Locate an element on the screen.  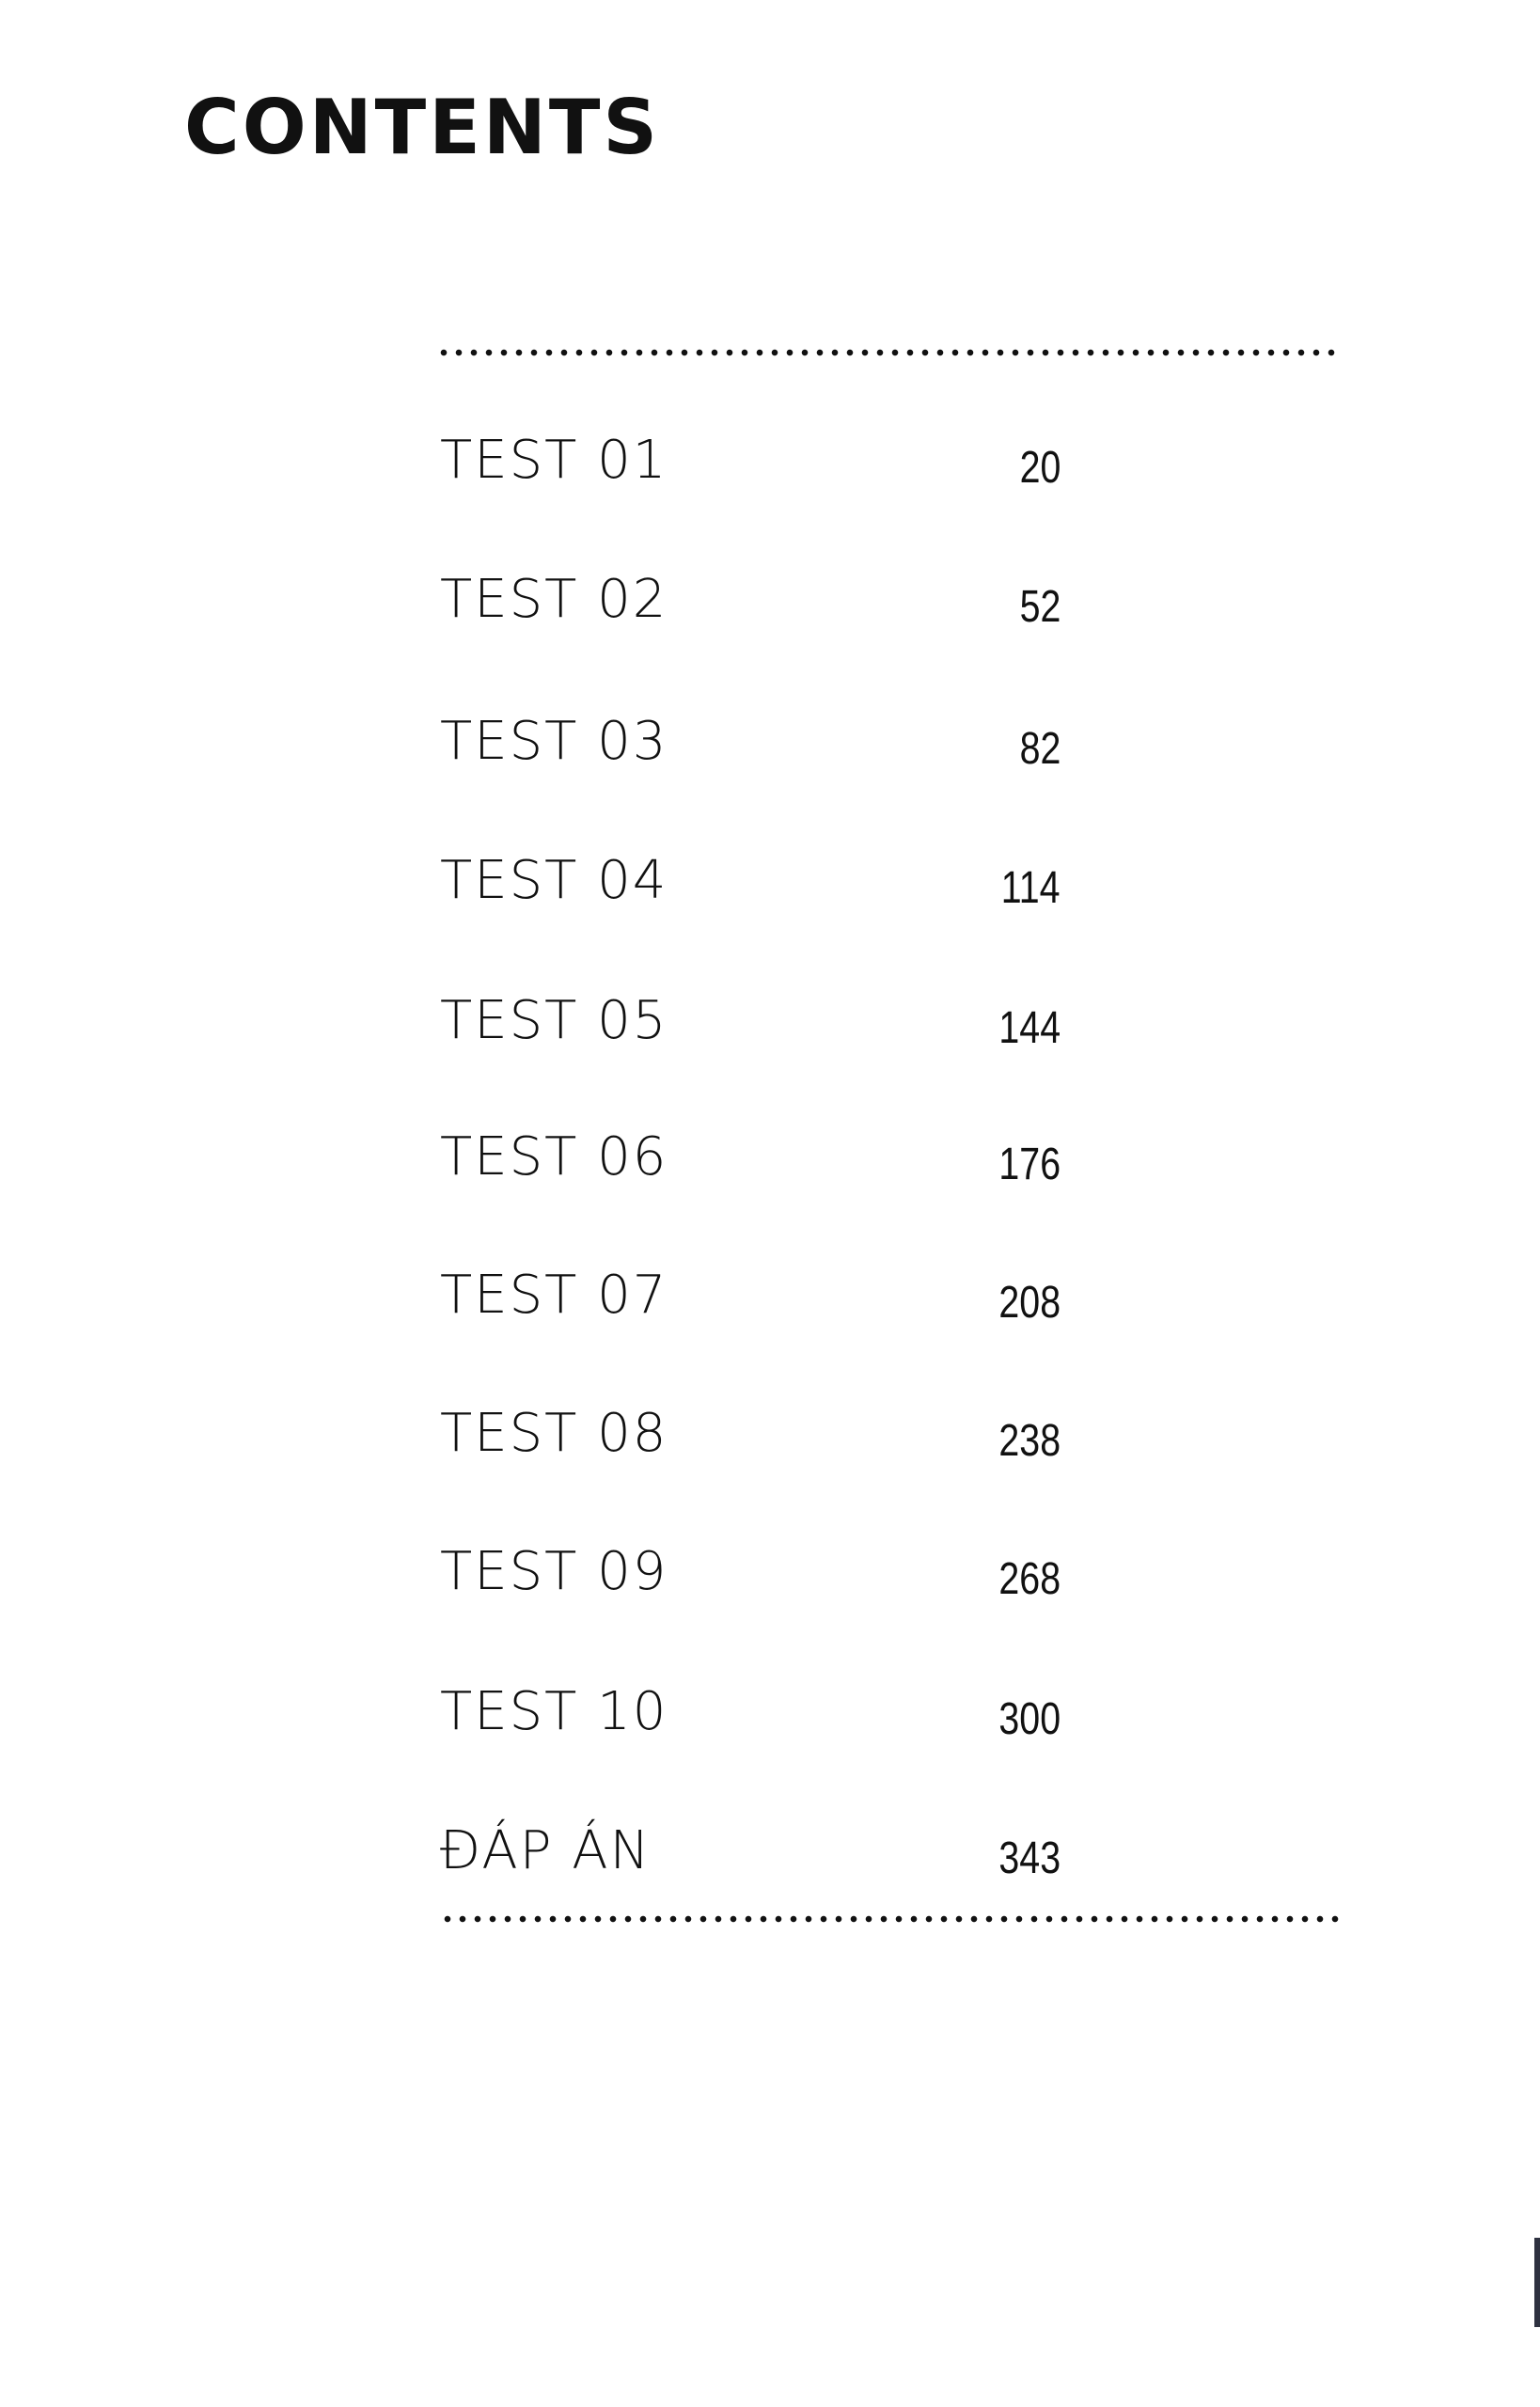
toc-entry-label: TEST 10 is located at coordinates (554, 1711).